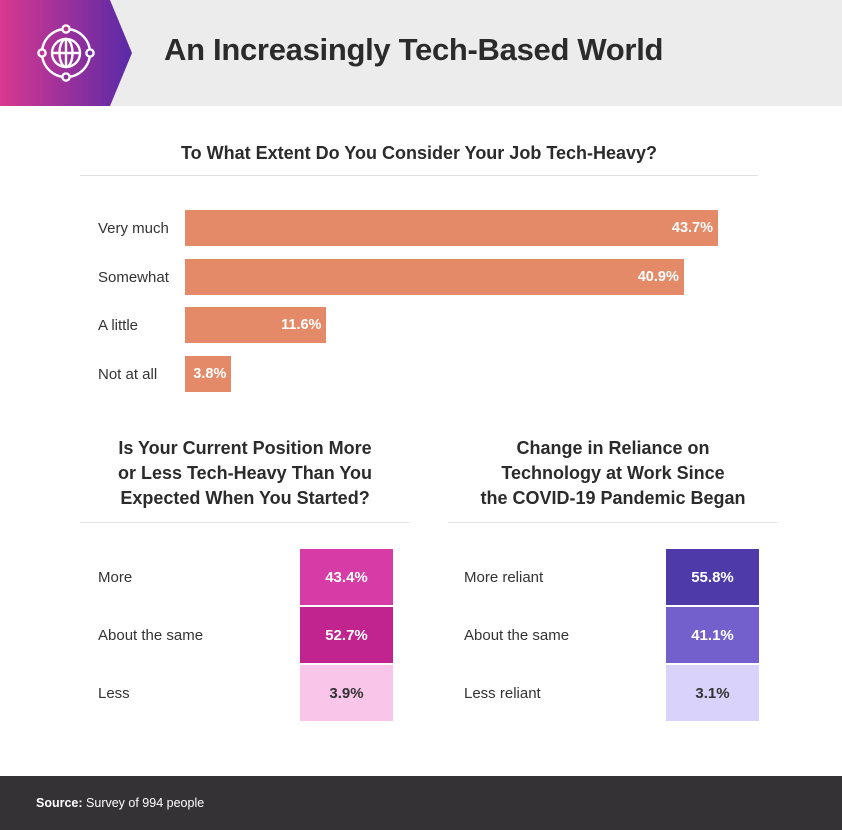 This screenshot has height=830, width=842. What do you see at coordinates (613, 522) in the screenshot?
I see `reliance-divider` at bounding box center [613, 522].